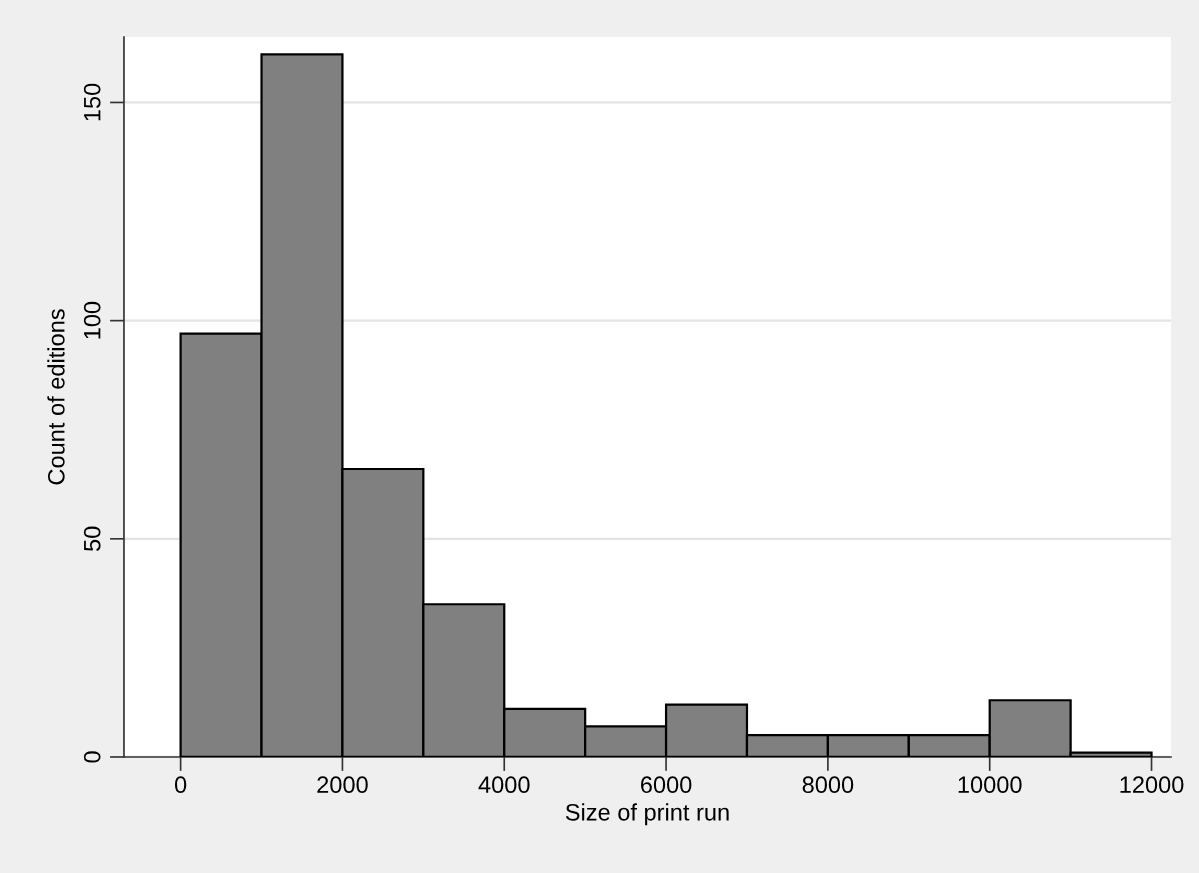 The height and width of the screenshot is (873, 1199). Describe the element at coordinates (92, 757) in the screenshot. I see `y-tick-label: 0` at that location.